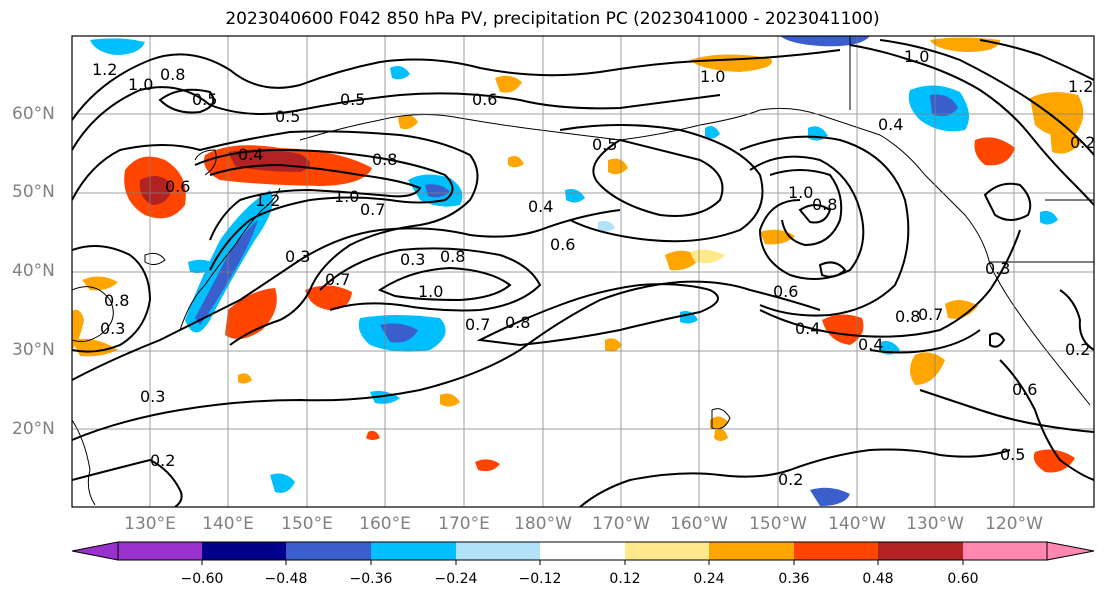 The height and width of the screenshot is (601, 1105). Describe the element at coordinates (33, 192) in the screenshot. I see `lat-tick-50n: 50°N` at that location.